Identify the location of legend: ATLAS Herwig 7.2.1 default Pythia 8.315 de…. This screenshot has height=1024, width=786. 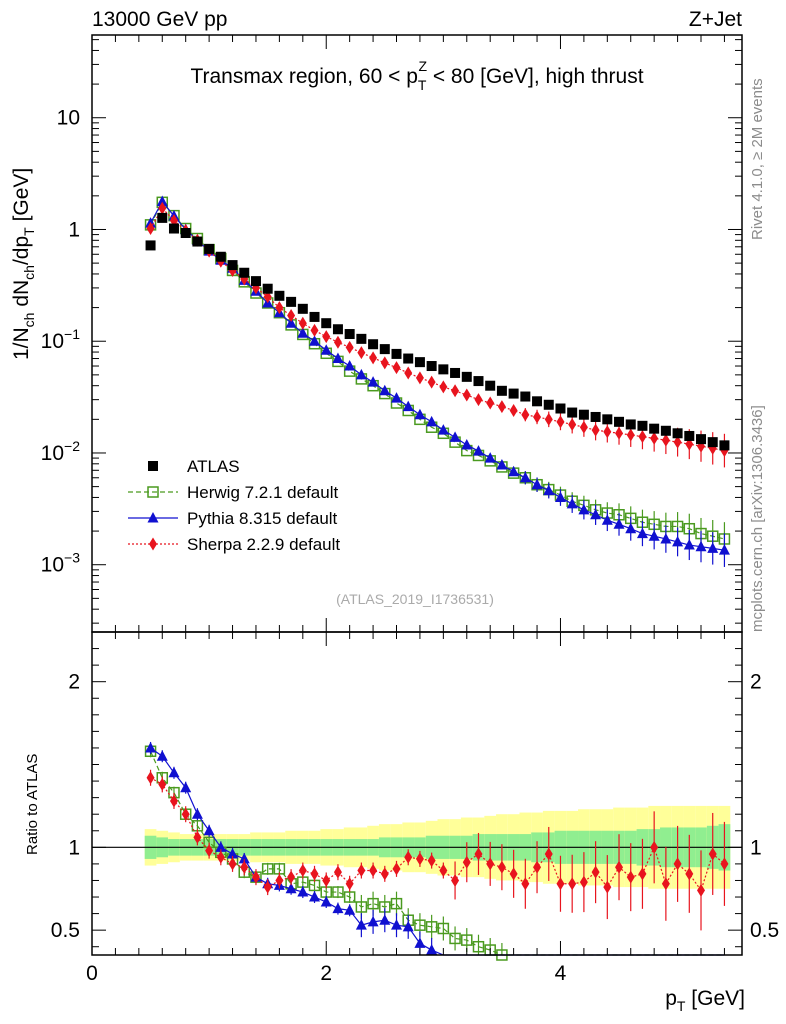
(234, 505).